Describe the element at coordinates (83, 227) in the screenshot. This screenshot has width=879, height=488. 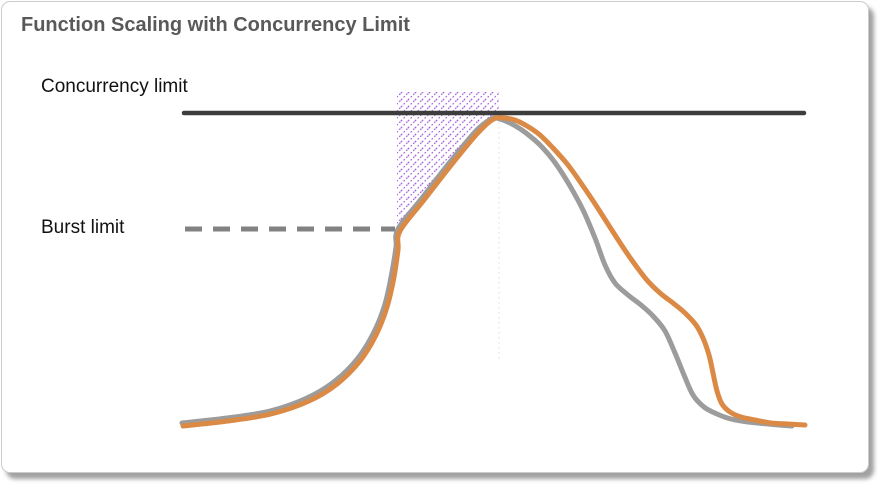
I see `burst-limit-label: Burst limit` at that location.